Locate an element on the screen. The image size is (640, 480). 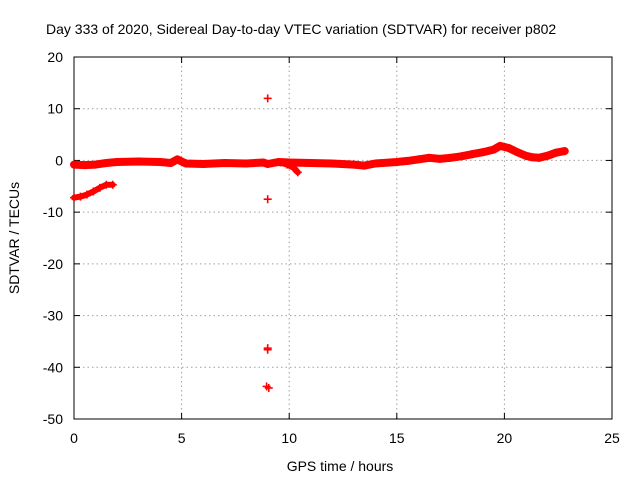
y-tick-label: -30 is located at coordinates (53, 316).